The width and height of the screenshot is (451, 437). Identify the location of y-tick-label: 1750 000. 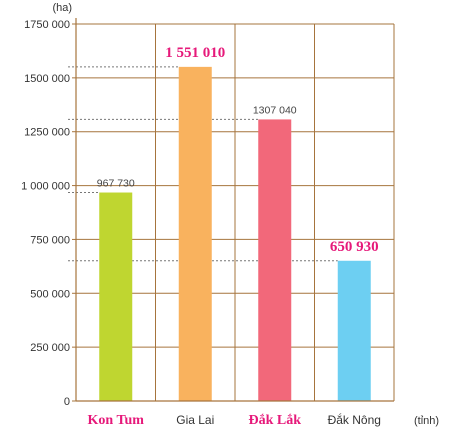
(47, 25).